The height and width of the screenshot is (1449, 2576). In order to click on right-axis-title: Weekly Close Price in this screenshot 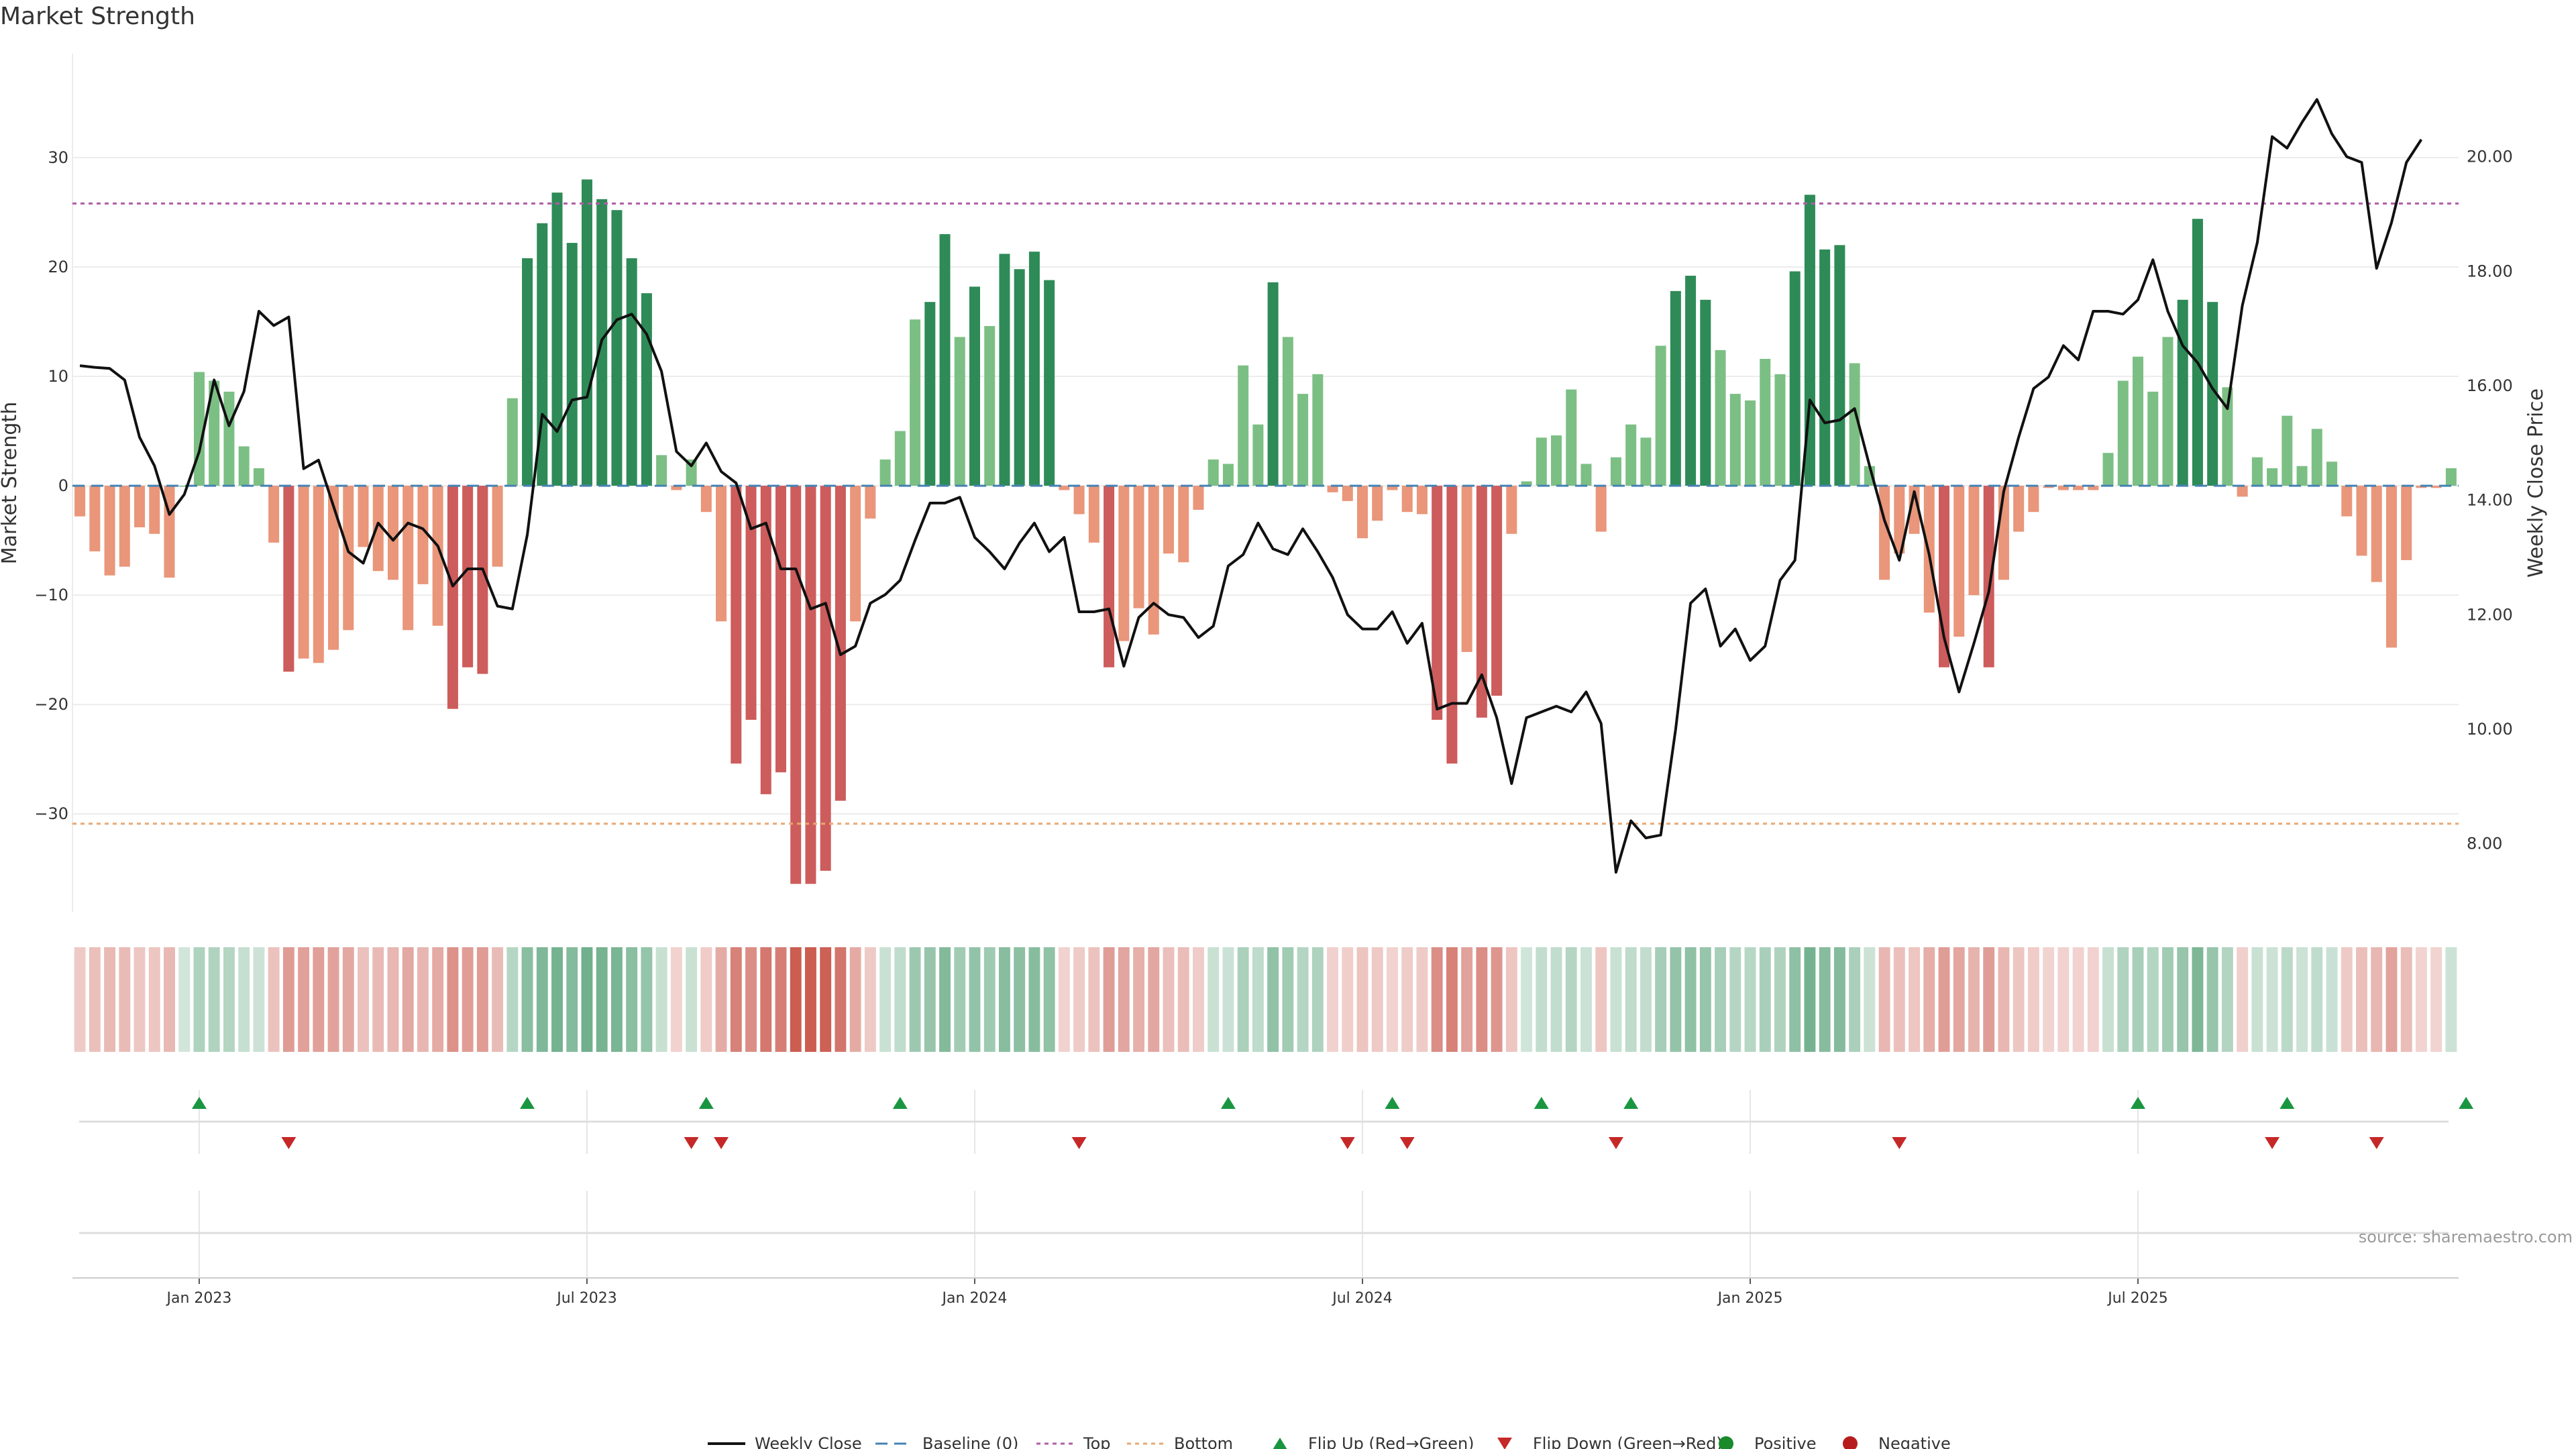, I will do `click(2536, 483)`.